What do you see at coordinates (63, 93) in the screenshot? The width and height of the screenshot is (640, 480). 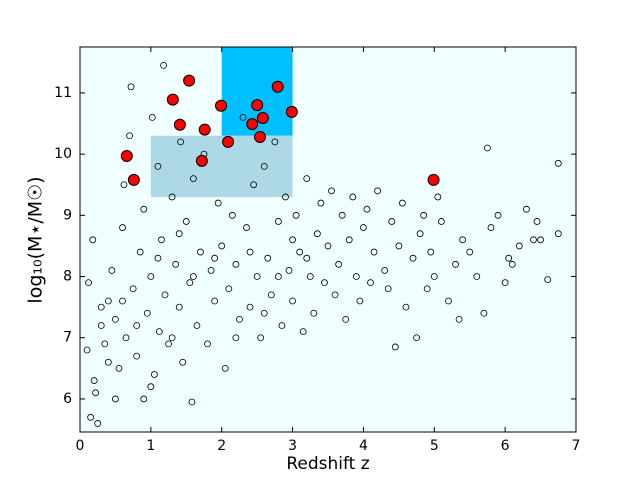 I see `y-tick-label: 11` at bounding box center [63, 93].